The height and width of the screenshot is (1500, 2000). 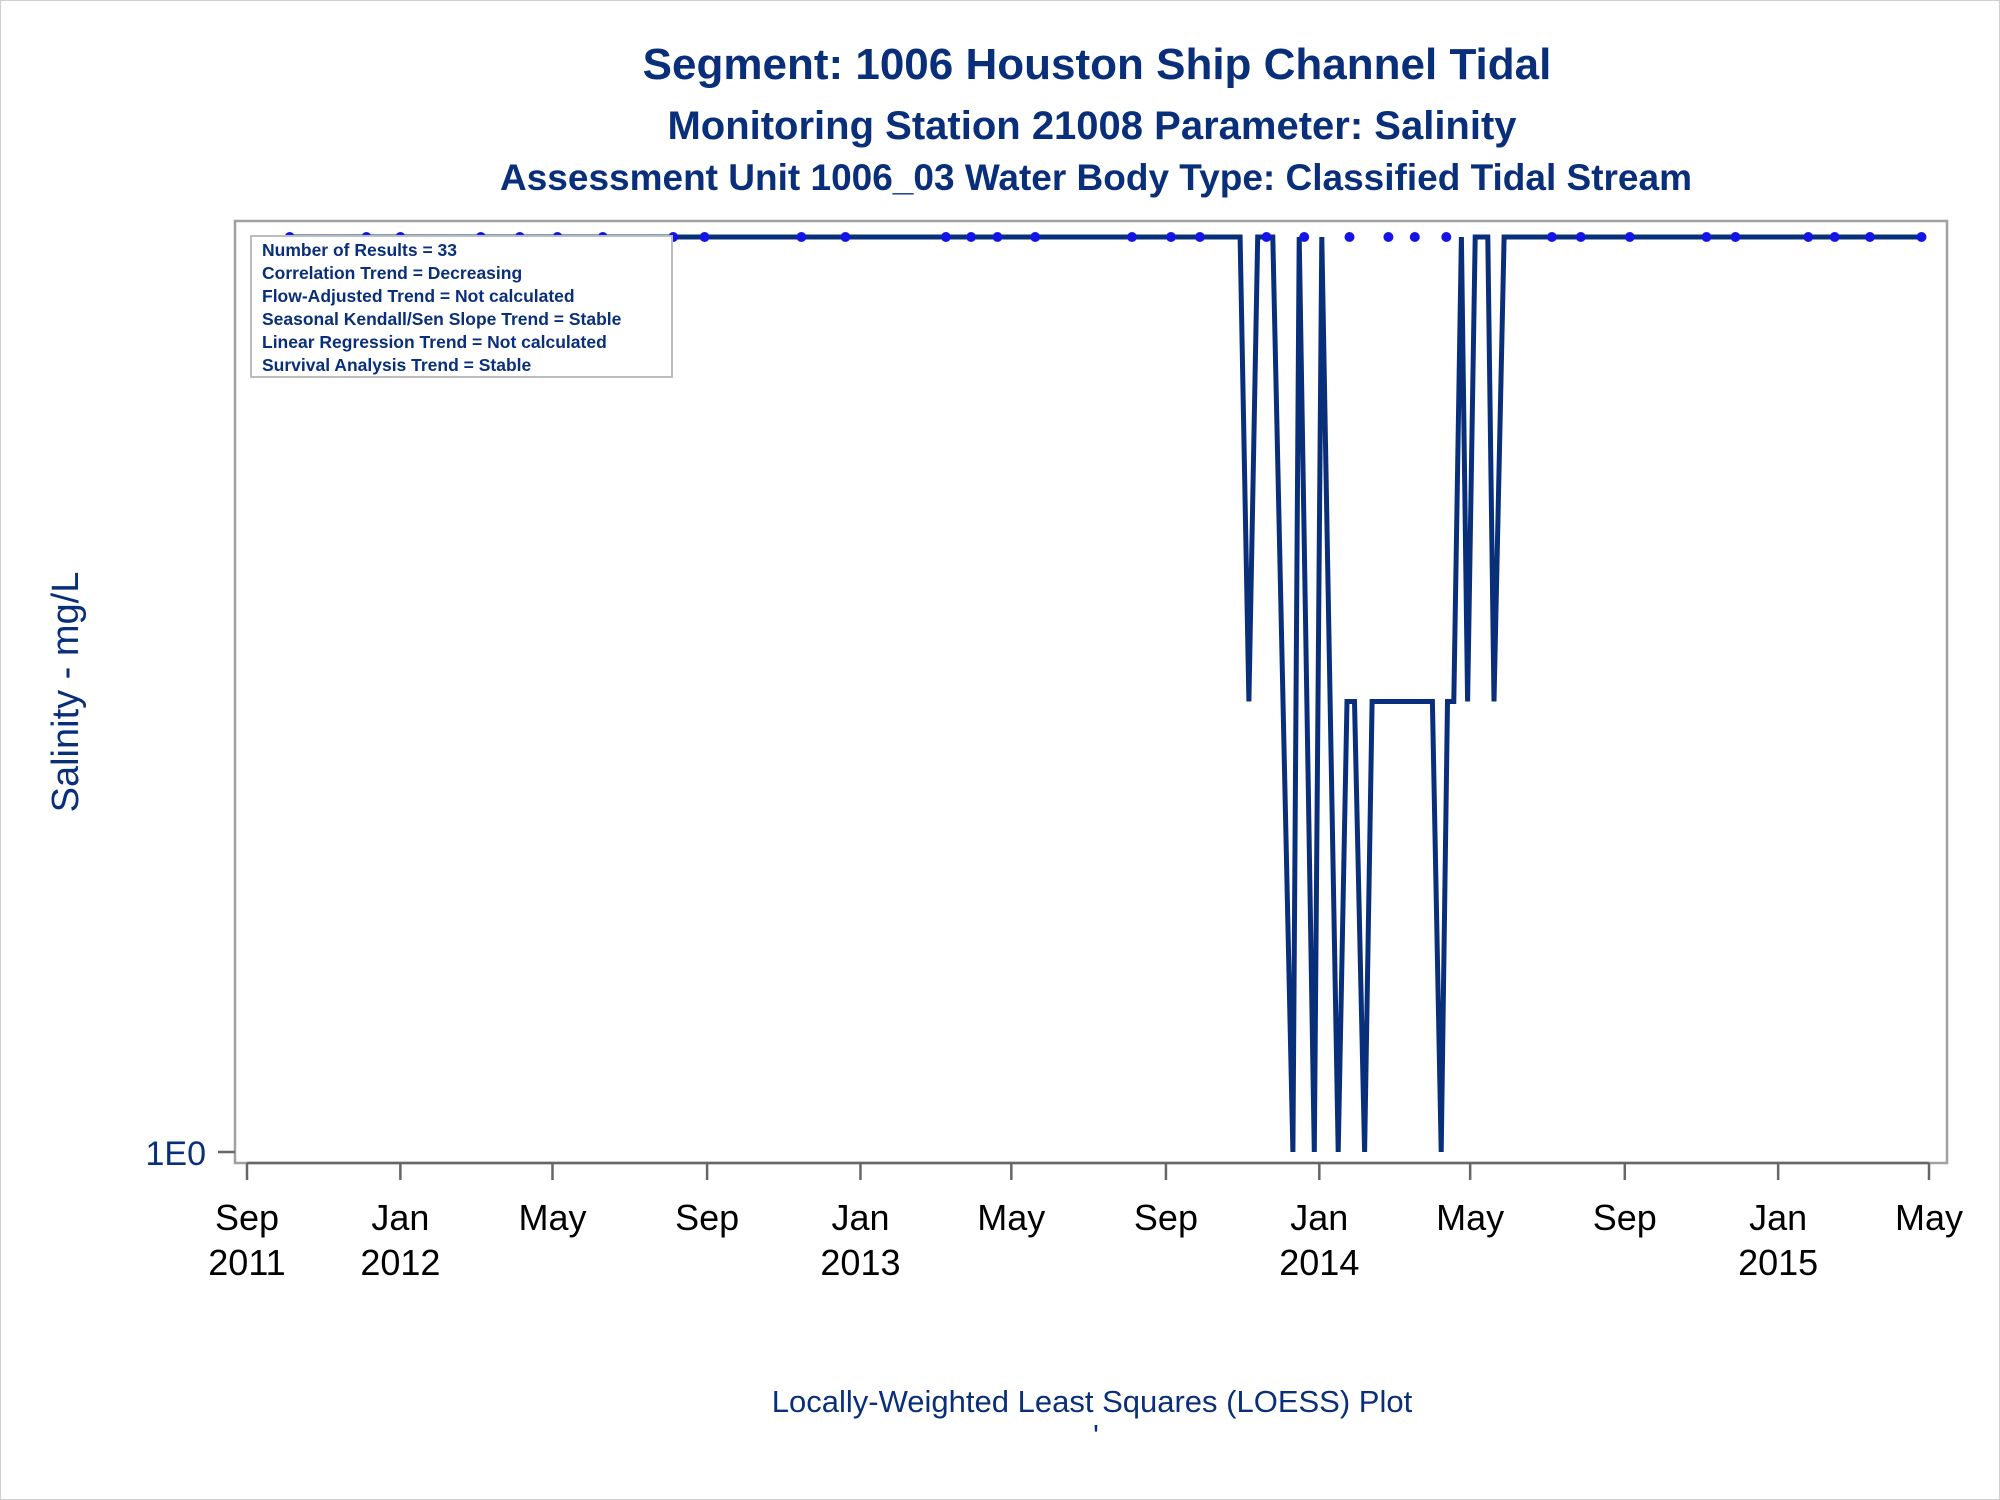 I want to click on x-tick-year-label: 2012, so click(x=400, y=1262).